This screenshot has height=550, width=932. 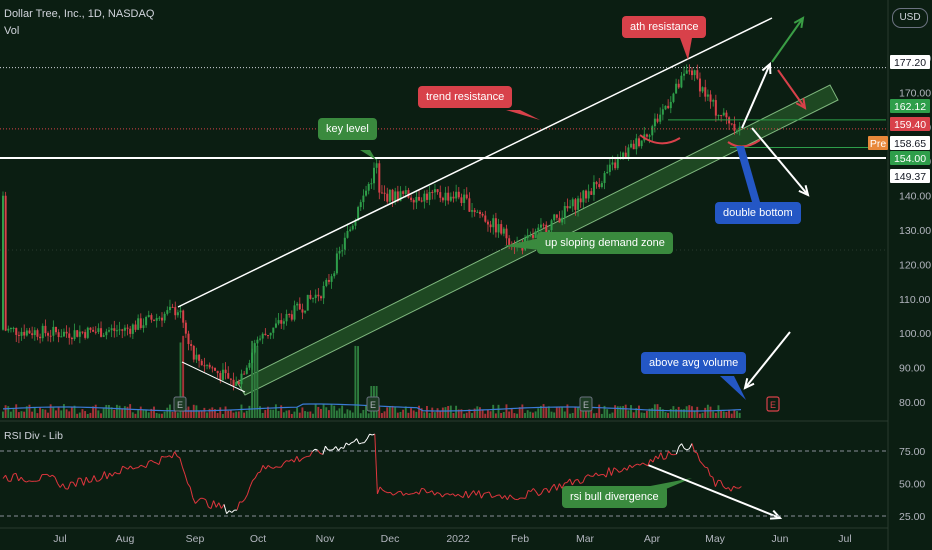 What do you see at coordinates (780, 161) in the screenshot?
I see `arrow-down-white` at bounding box center [780, 161].